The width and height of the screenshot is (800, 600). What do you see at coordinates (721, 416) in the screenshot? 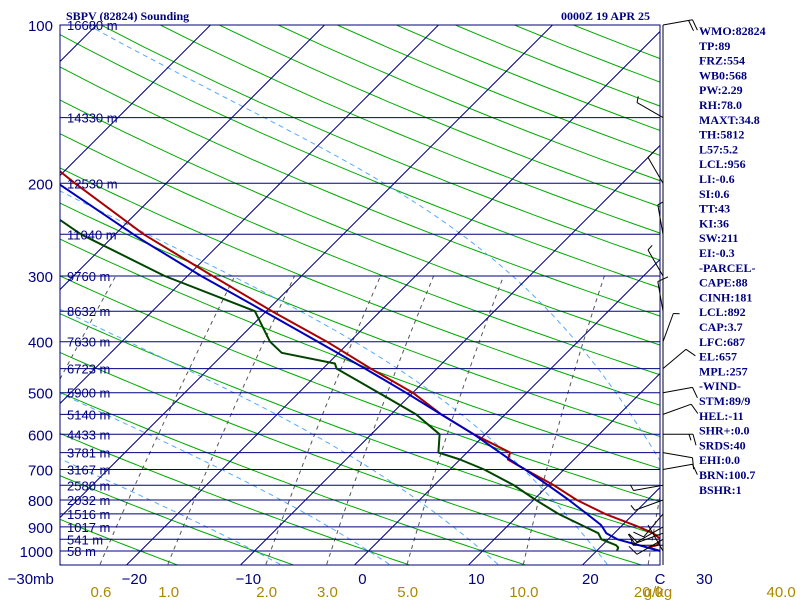
I see `stability-index-26: HEL:-11` at bounding box center [721, 416].